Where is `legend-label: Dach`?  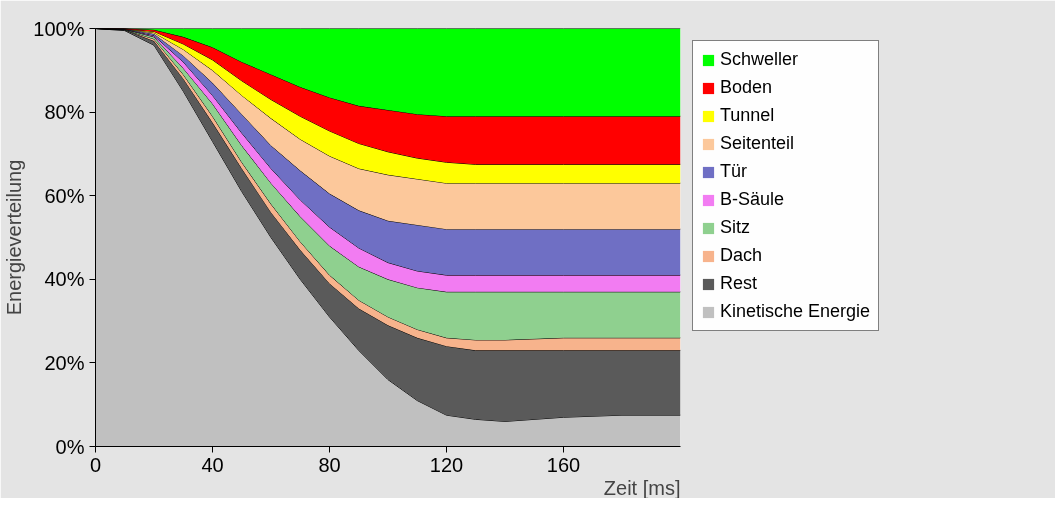 legend-label: Dach is located at coordinates (741, 255).